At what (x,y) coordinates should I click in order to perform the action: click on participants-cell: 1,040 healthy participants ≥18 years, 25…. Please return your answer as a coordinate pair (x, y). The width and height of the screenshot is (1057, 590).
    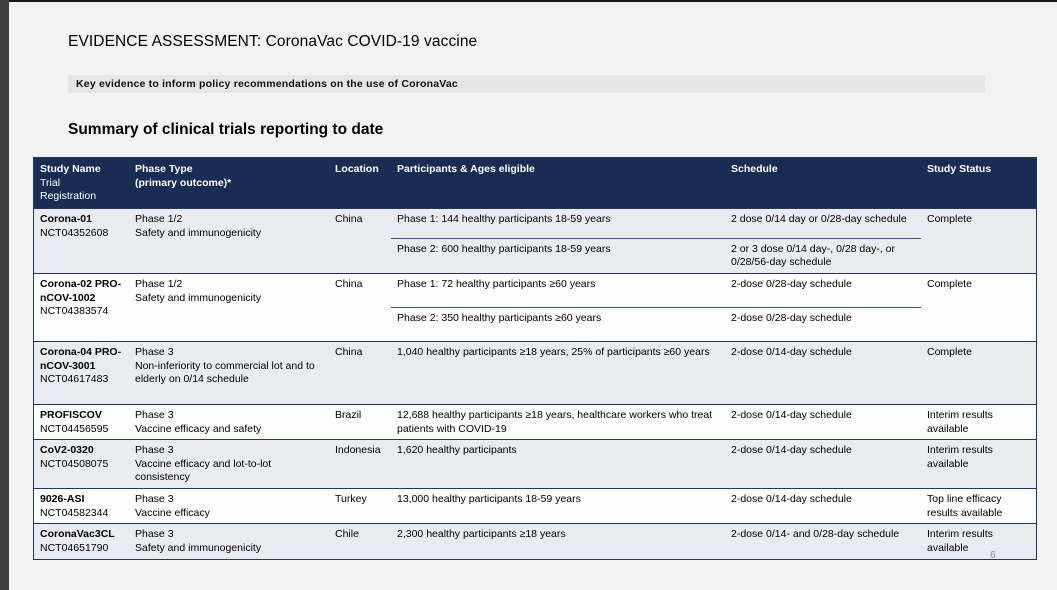
    Looking at the image, I should click on (553, 351).